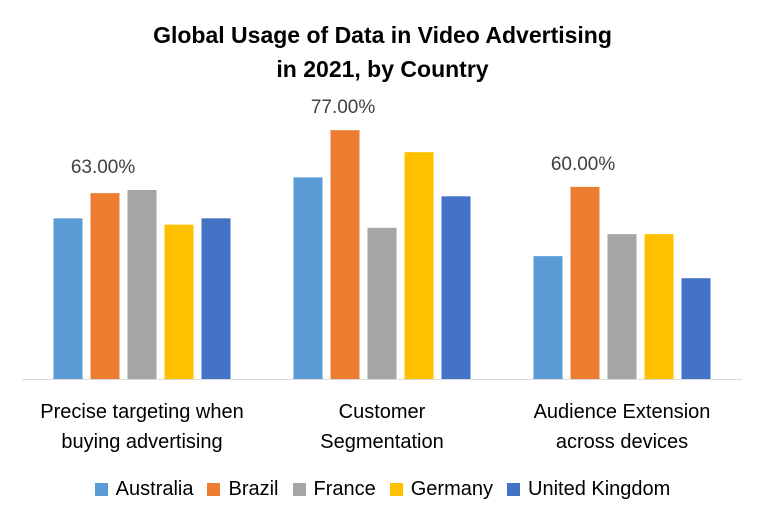 The height and width of the screenshot is (525, 765). What do you see at coordinates (344, 489) in the screenshot?
I see `legend-label: France` at bounding box center [344, 489].